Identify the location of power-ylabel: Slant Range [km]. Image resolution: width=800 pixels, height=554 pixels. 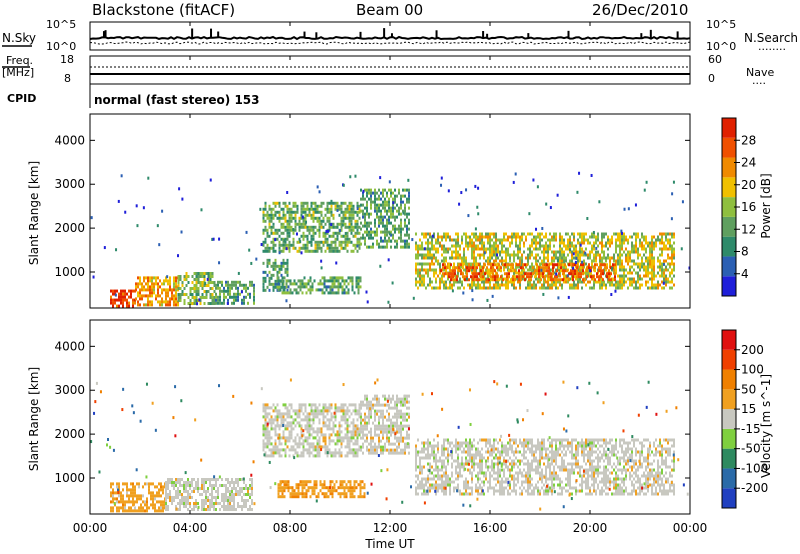
(34, 213).